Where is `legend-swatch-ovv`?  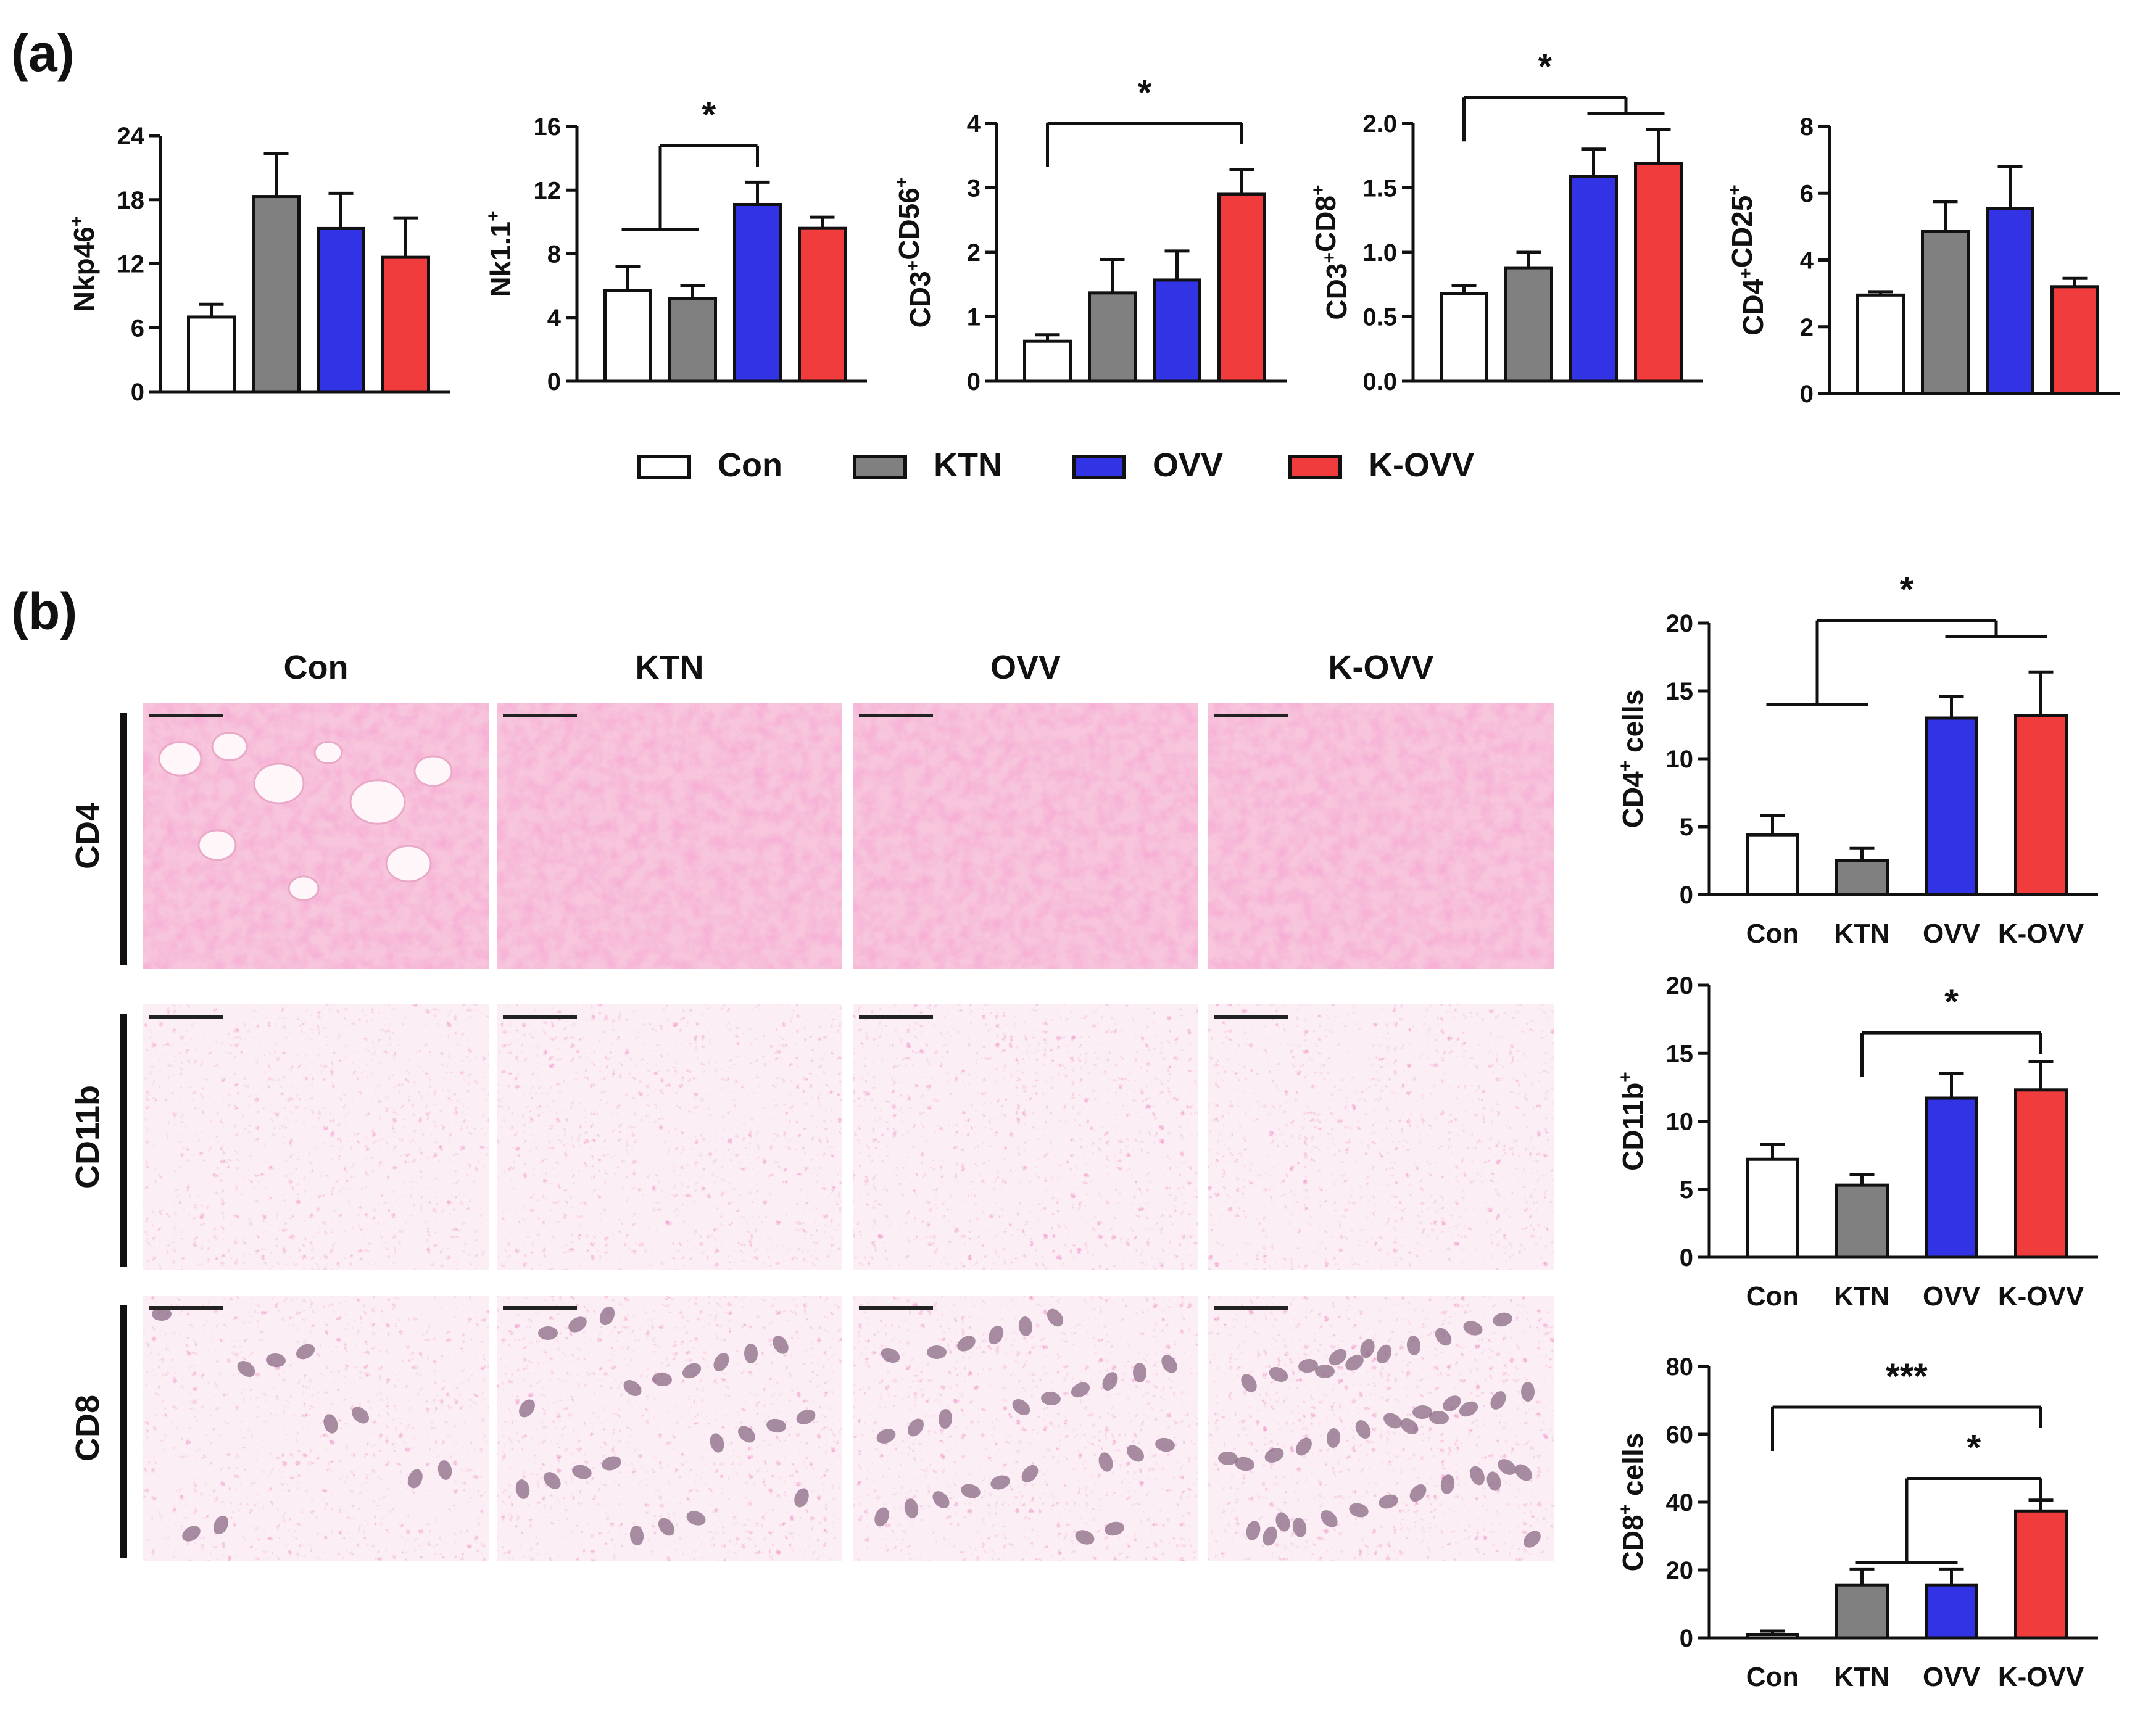
legend-swatch-ovv is located at coordinates (1099, 467).